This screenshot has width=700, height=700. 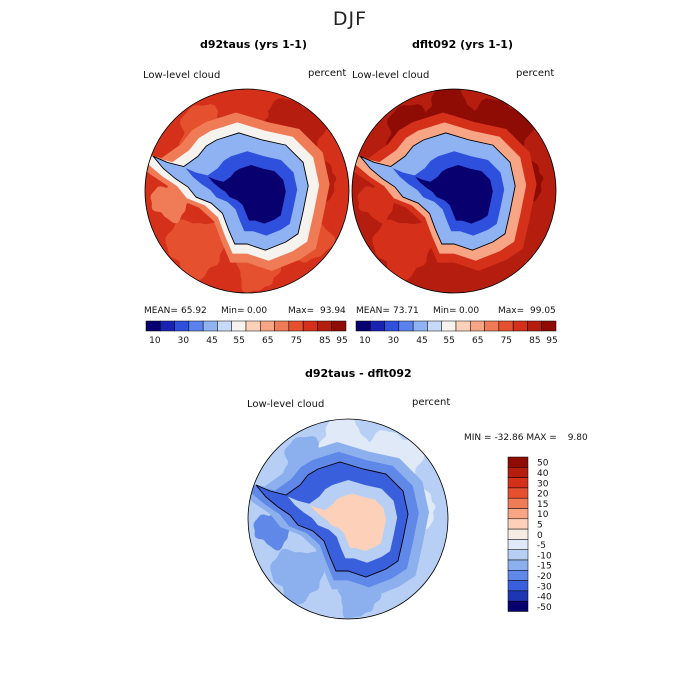 I want to click on panel2-mean-value: 73.71, so click(x=406, y=311).